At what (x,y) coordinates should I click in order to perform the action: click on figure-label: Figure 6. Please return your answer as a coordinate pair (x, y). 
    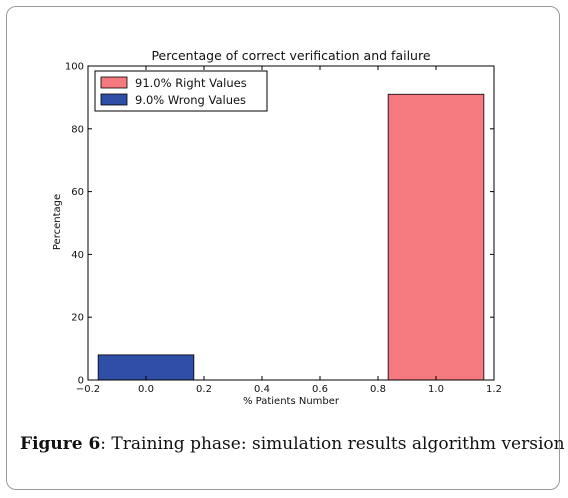
    Looking at the image, I should click on (60, 444).